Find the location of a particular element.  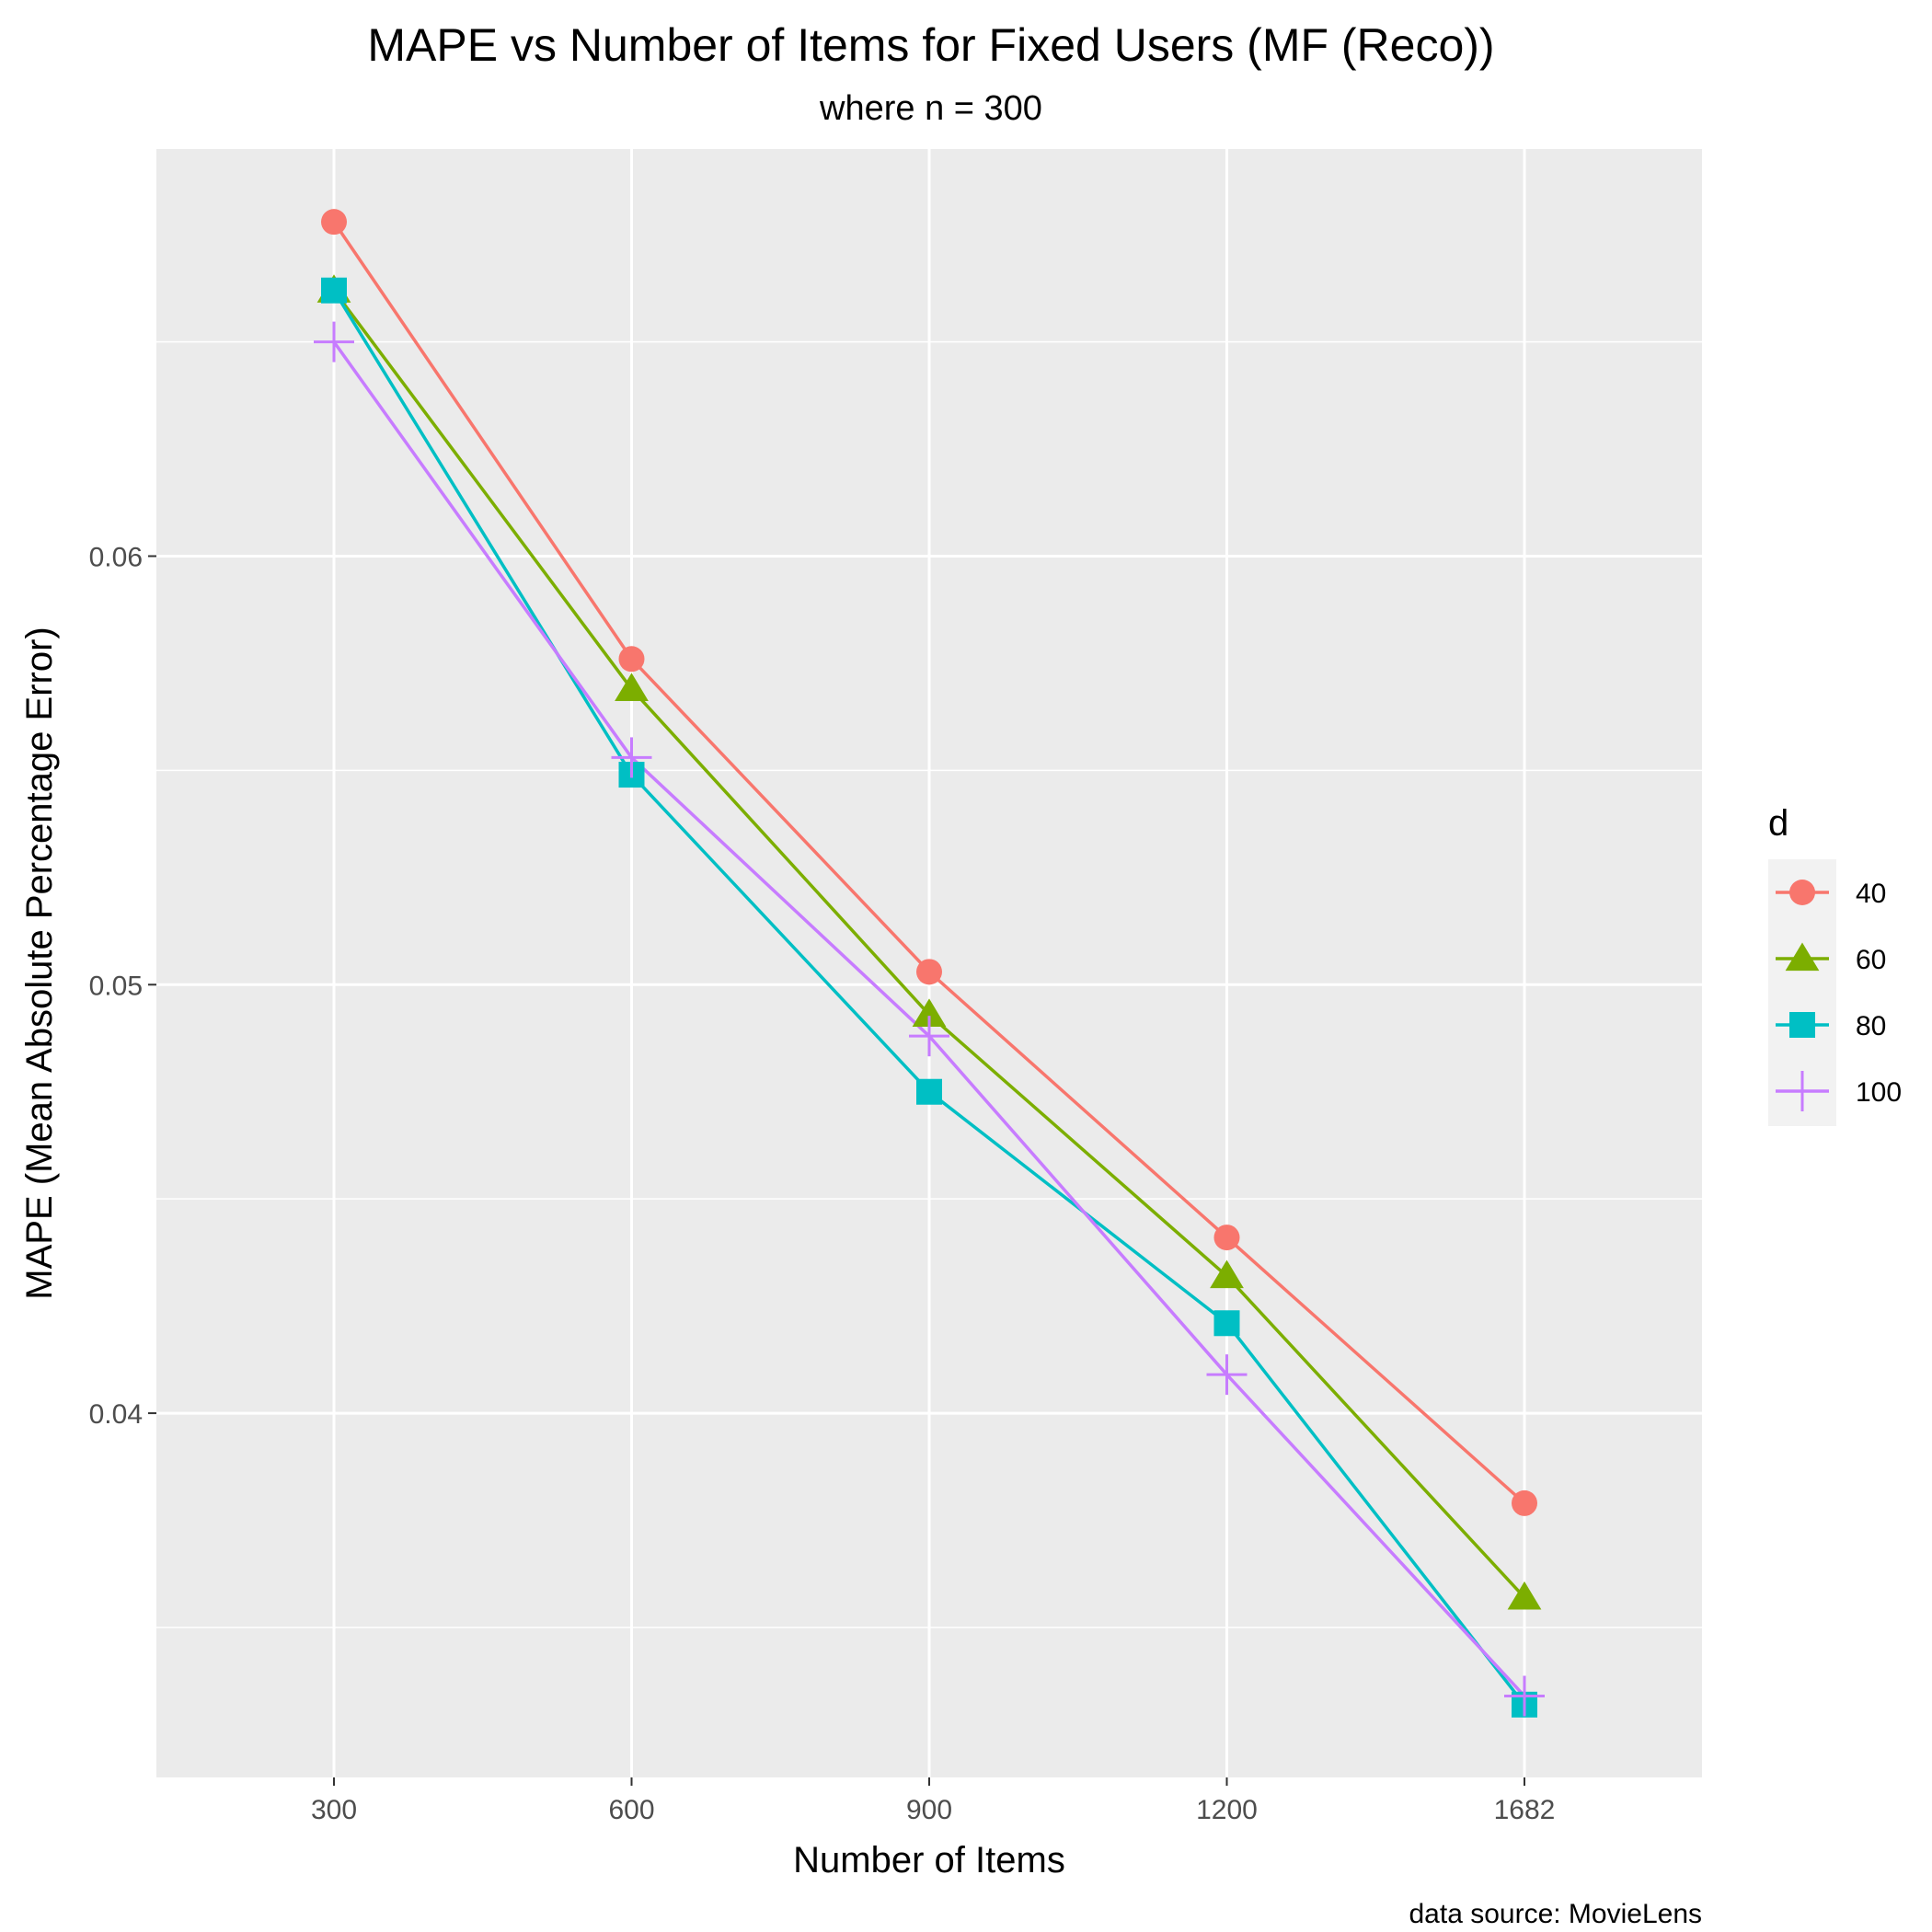

legend-key-square-icon is located at coordinates (1802, 1025).